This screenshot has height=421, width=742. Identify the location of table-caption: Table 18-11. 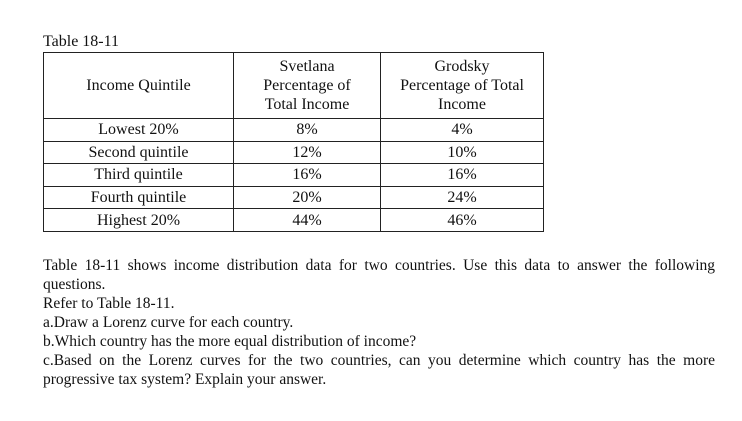
(81, 41).